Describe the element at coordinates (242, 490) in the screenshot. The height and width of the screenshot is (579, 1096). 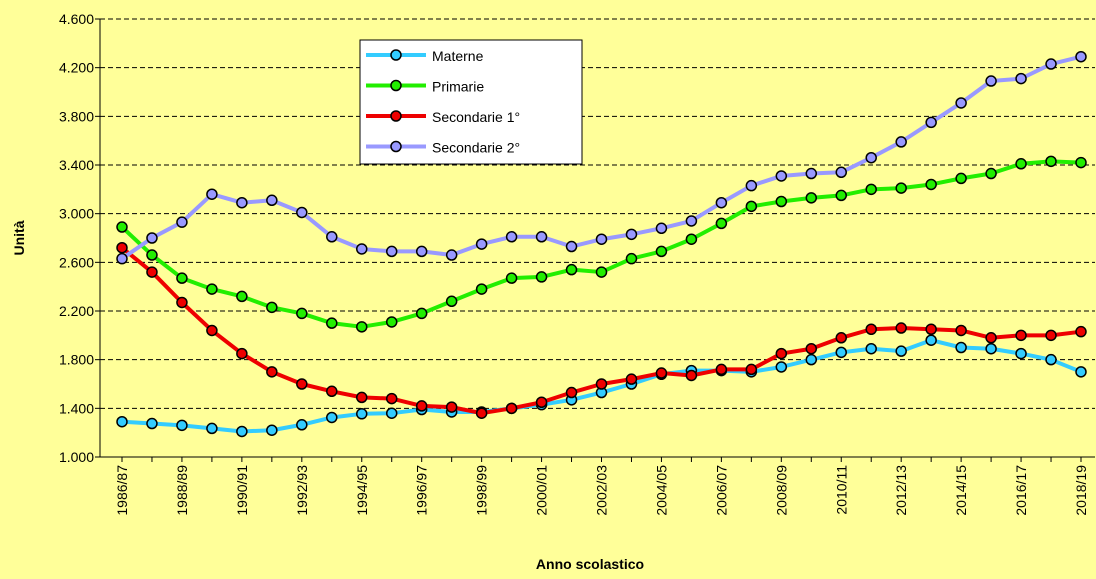
I see `x-tick-label: 1990/91` at that location.